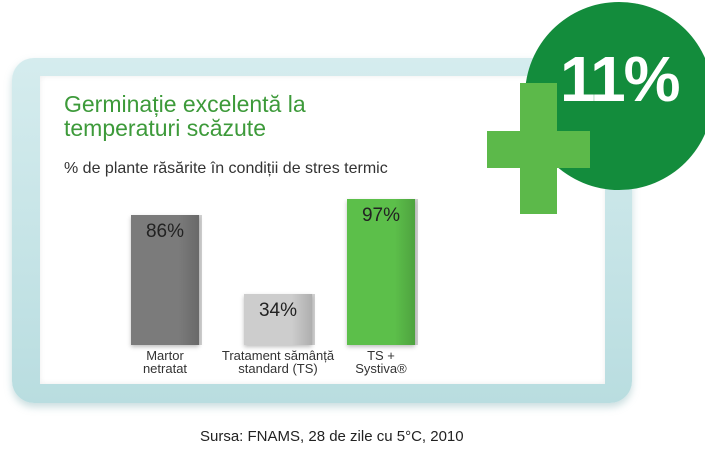  What do you see at coordinates (278, 362) in the screenshot?
I see `category-label: Tratament sămânță standard (TS)` at bounding box center [278, 362].